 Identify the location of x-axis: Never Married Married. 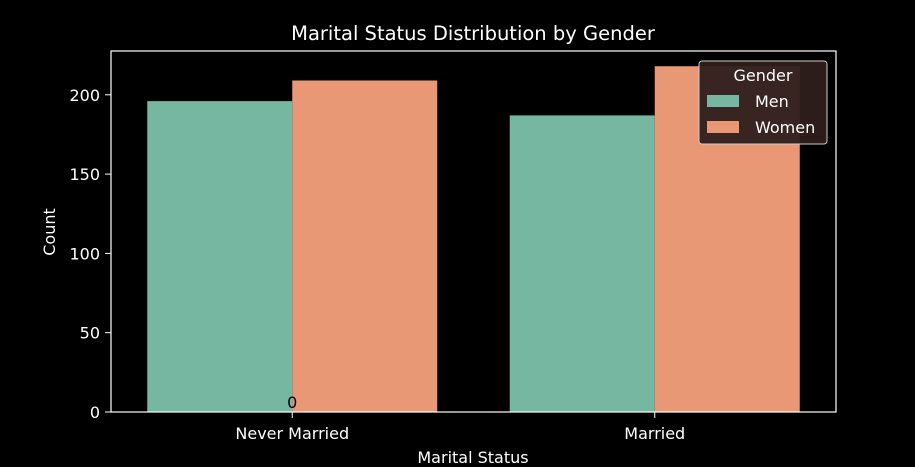
(460, 427).